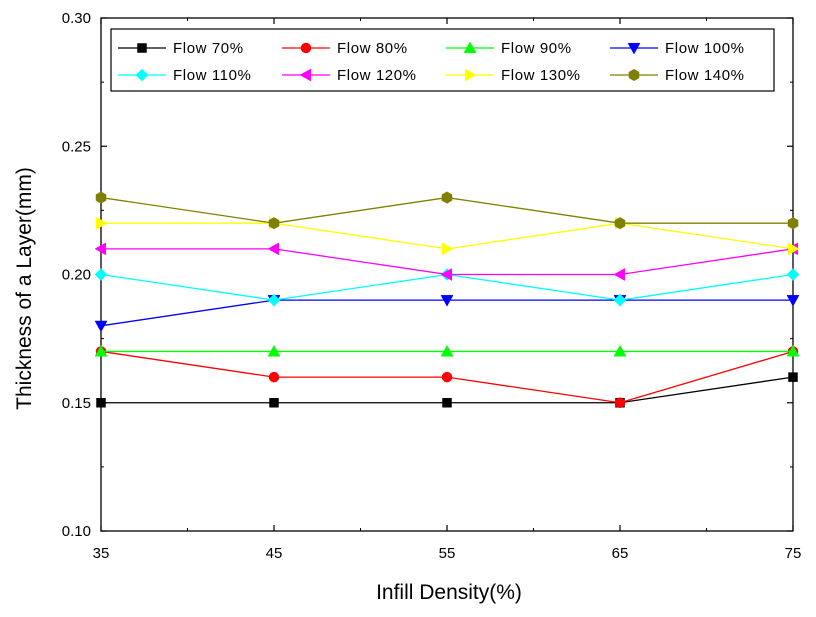  Describe the element at coordinates (705, 75) in the screenshot. I see `legend-label: Flow 140%` at that location.